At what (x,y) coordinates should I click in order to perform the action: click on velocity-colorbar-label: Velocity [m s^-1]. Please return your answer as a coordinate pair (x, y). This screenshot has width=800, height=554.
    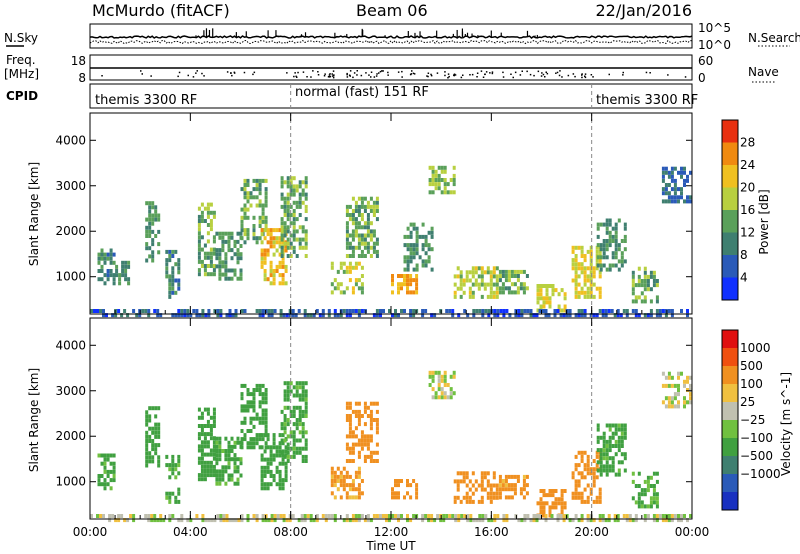
    Looking at the image, I should click on (786, 424).